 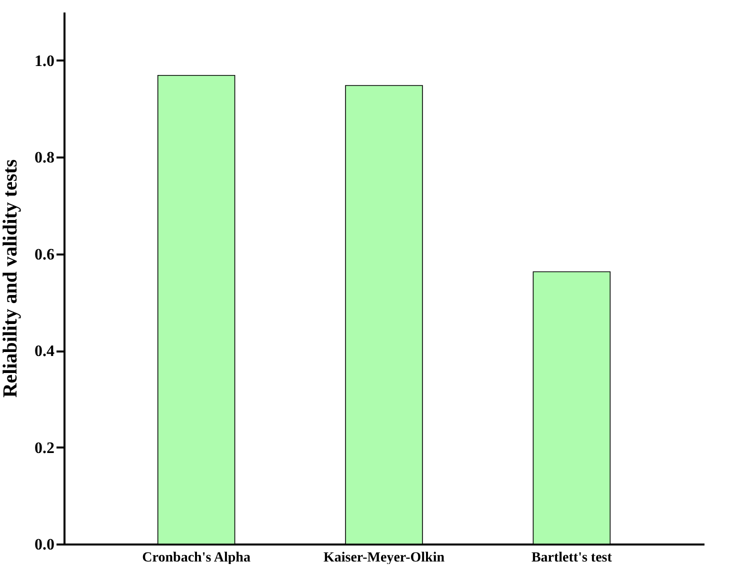 I want to click on y-tick-label: 0.0, so click(x=44, y=545).